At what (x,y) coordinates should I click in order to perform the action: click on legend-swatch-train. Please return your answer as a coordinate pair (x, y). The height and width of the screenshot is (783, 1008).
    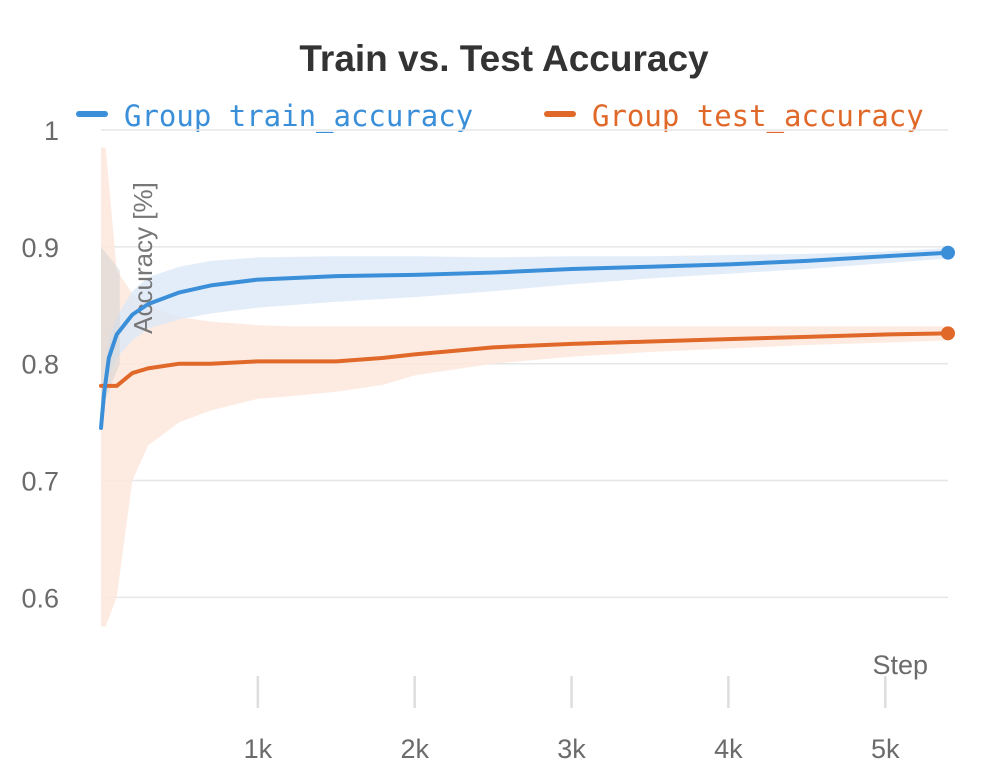
    Looking at the image, I should click on (92, 114).